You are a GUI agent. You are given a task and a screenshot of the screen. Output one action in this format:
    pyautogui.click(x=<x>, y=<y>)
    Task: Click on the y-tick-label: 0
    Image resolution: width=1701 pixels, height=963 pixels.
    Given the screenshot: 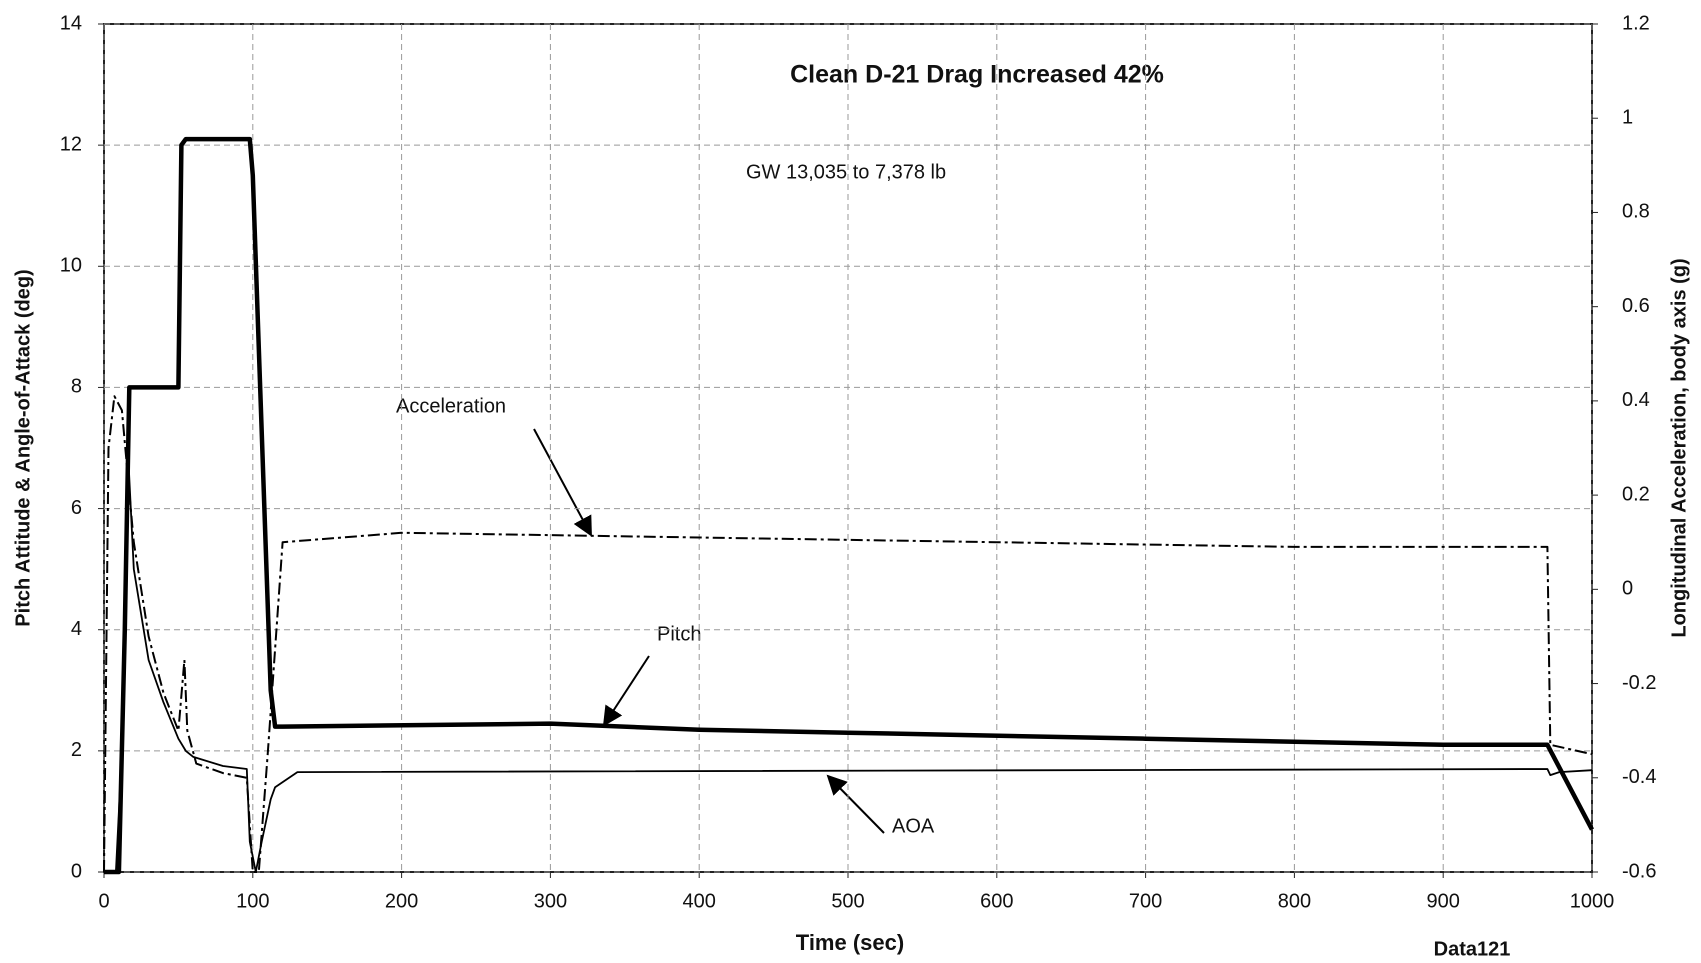 What is the action you would take?
    pyautogui.click(x=76, y=871)
    